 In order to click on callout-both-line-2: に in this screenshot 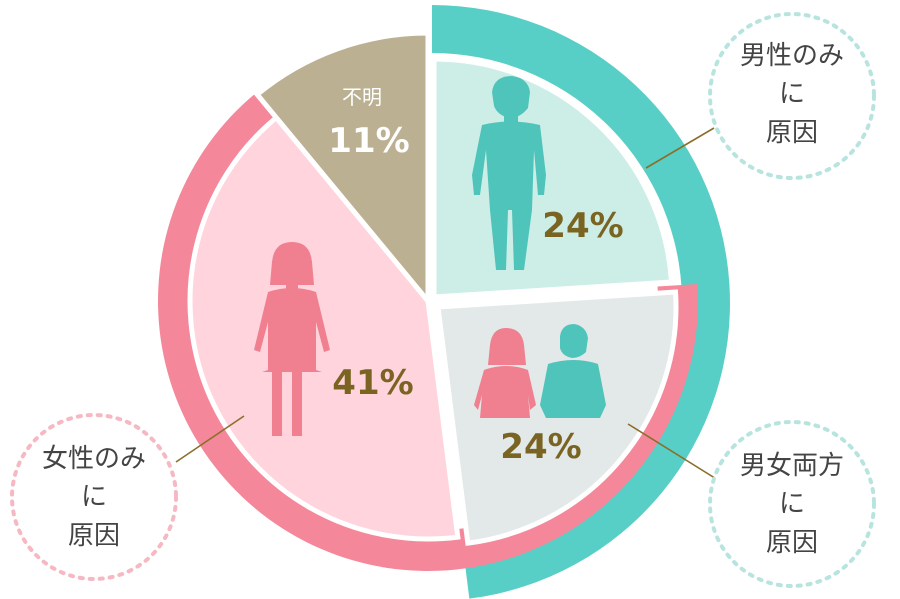, I will do `click(792, 504)`.